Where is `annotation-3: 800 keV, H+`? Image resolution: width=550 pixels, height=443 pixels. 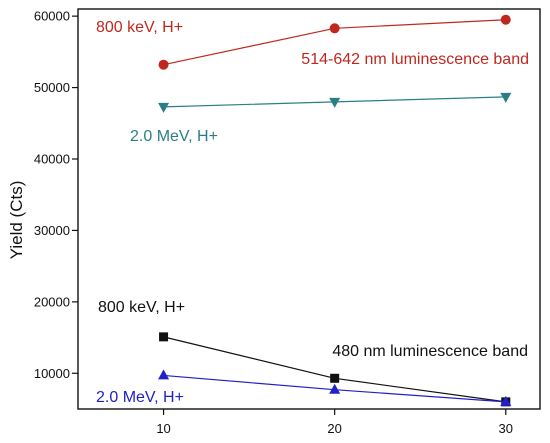 annotation-3: 800 keV, H+ is located at coordinates (141, 307).